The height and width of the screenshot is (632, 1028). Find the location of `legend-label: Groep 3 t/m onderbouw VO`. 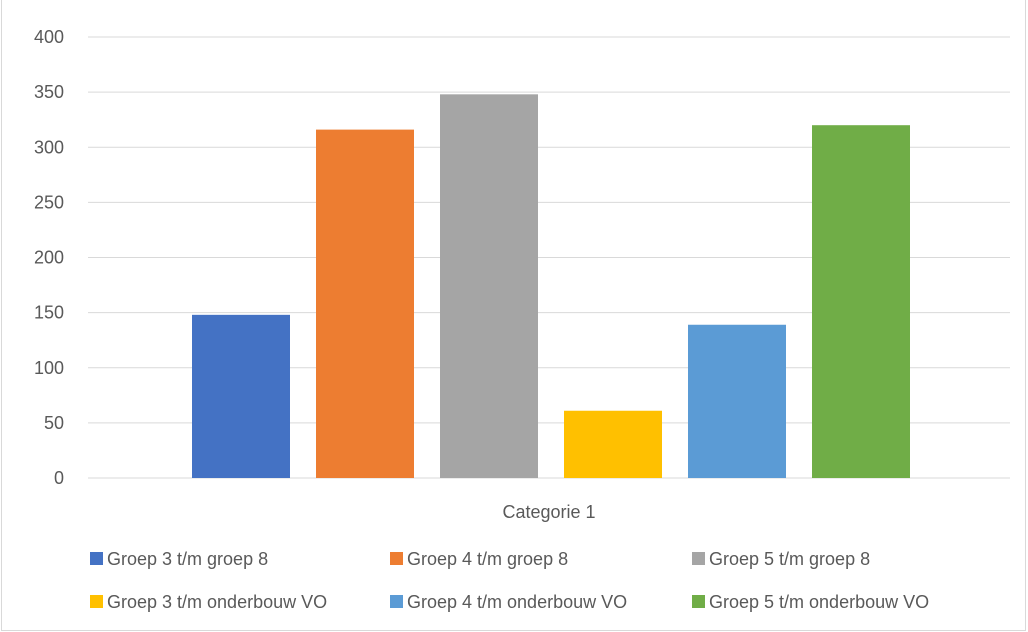

legend-label: Groep 3 t/m onderbouw VO is located at coordinates (217, 602).